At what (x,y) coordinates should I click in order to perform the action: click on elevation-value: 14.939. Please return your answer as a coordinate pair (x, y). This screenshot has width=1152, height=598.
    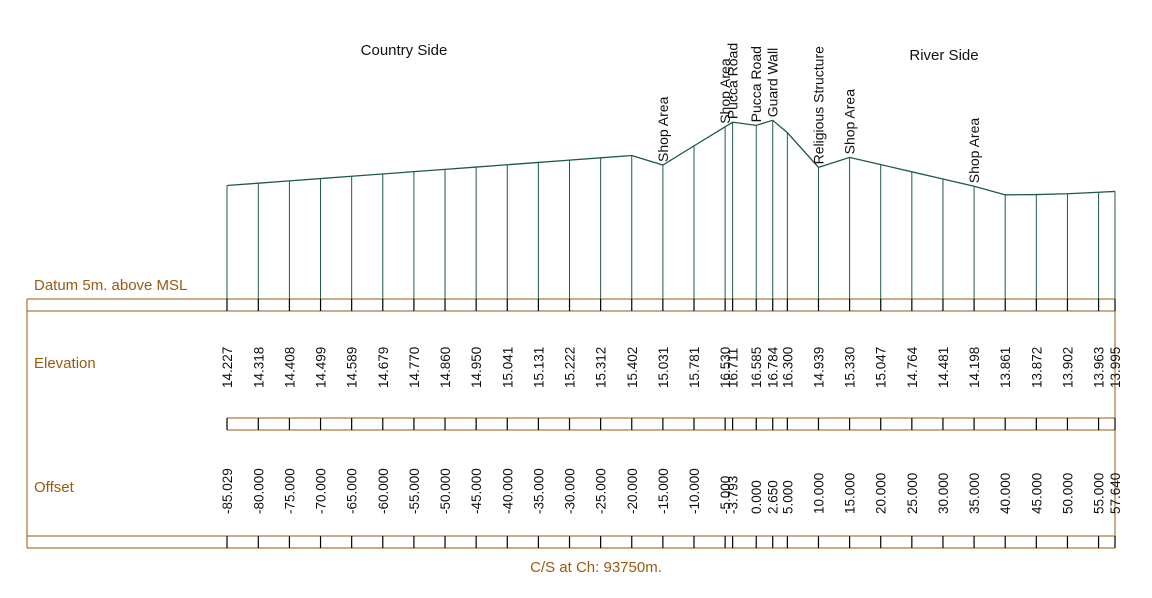
    Looking at the image, I should click on (818, 367).